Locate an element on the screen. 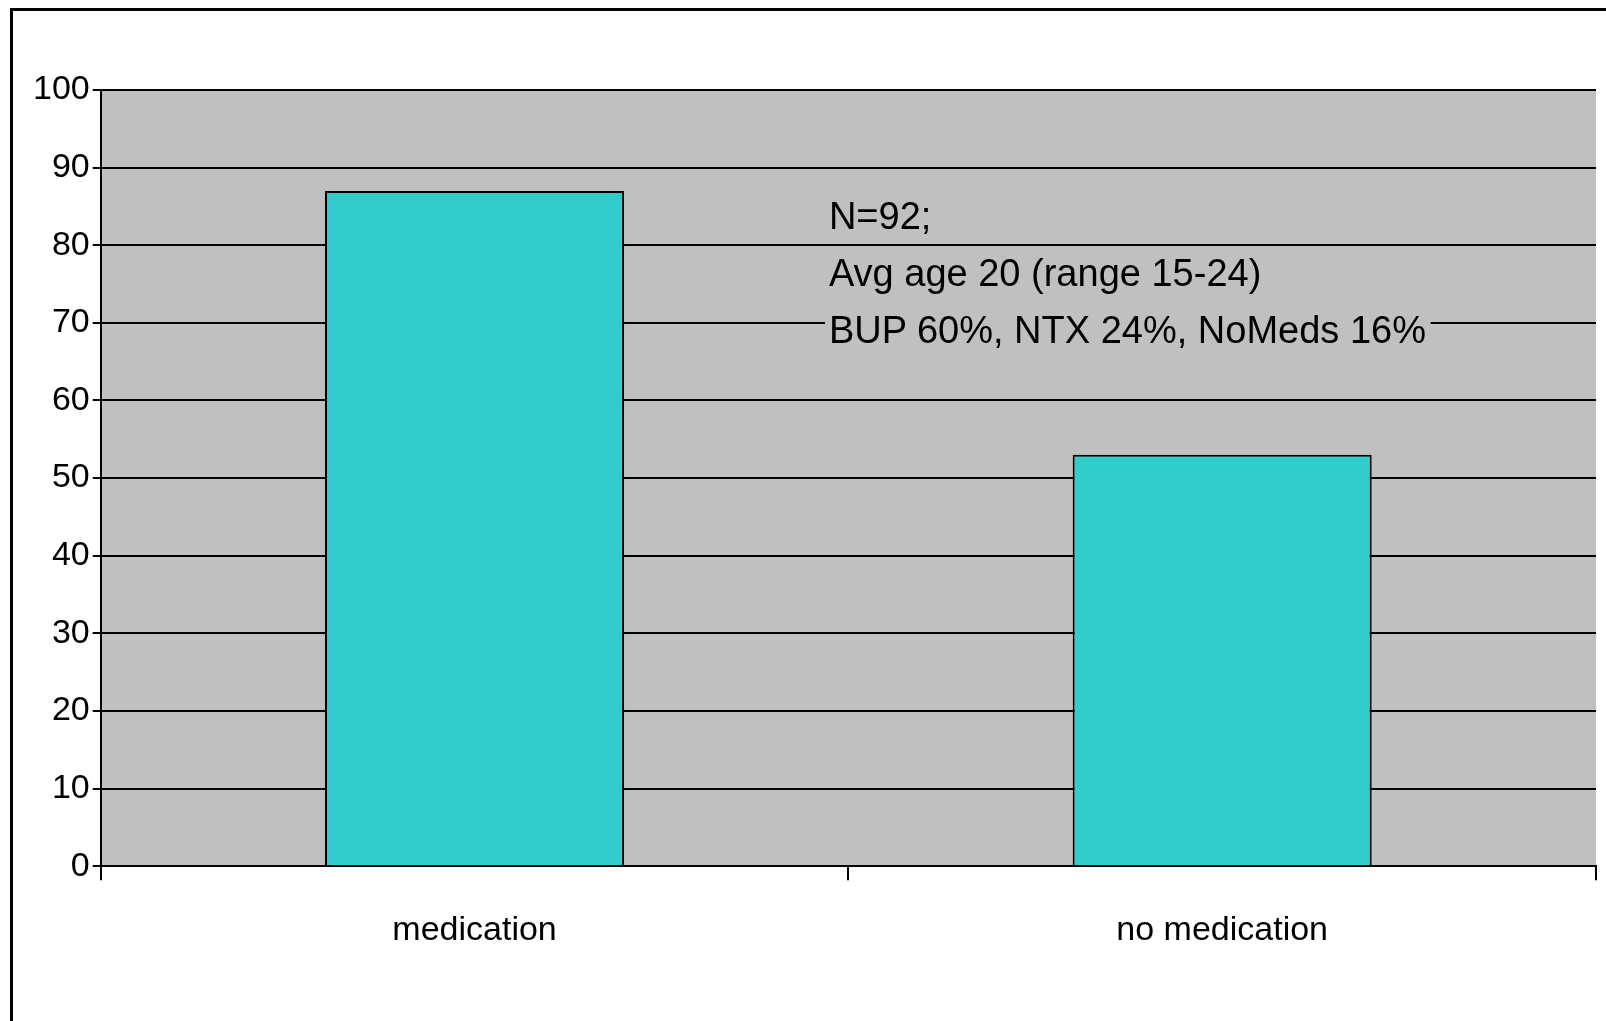 Image resolution: width=1606 pixels, height=1021 pixels. y-tick-label: 50 is located at coordinates (70, 475).